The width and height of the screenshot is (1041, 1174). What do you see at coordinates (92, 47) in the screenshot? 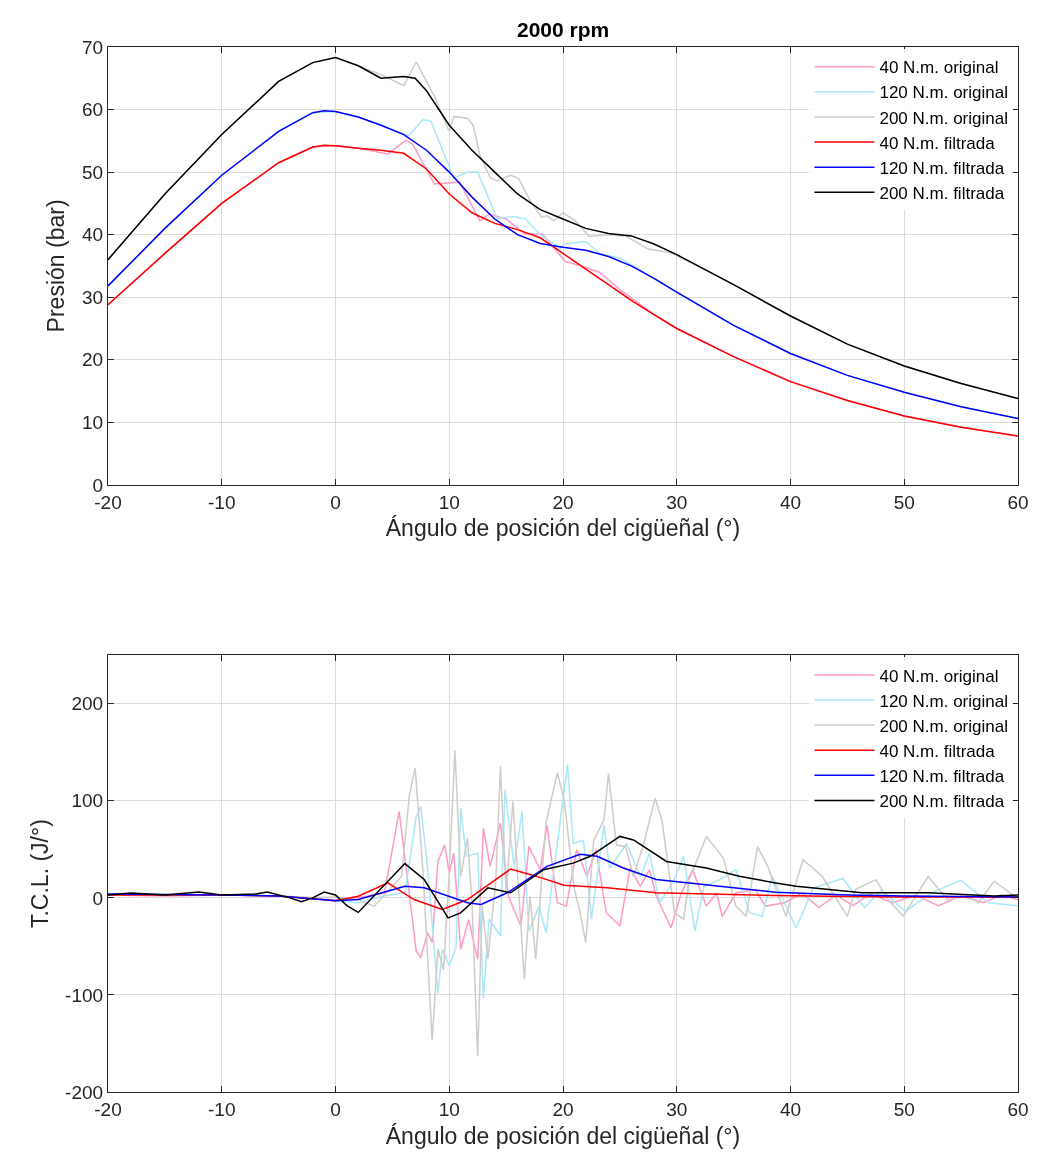
I see `y-tick-label: 70` at bounding box center [92, 47].